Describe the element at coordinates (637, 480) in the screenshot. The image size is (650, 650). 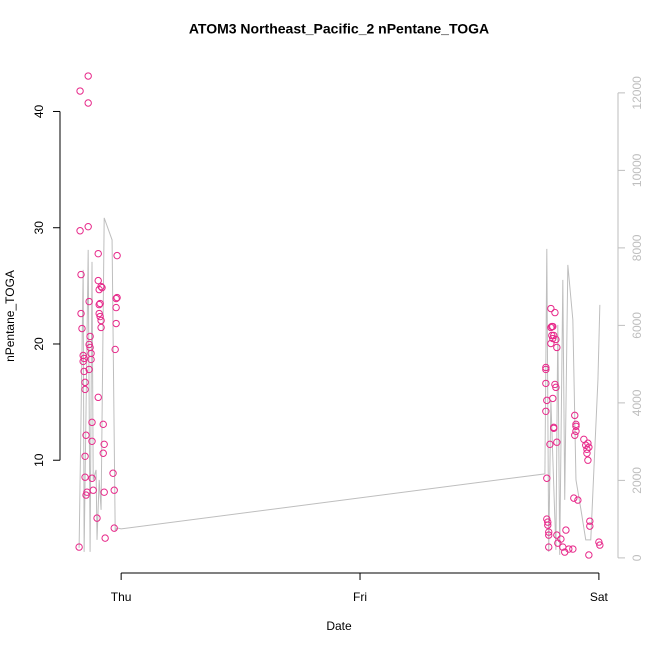
I see `y2-tick-label: 2000` at that location.